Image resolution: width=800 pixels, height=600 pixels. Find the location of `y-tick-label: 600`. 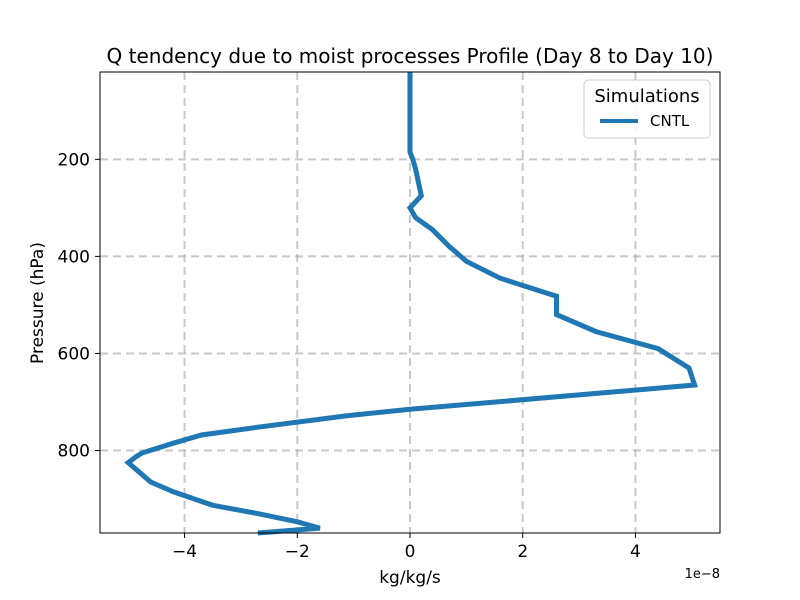

y-tick-label: 600 is located at coordinates (74, 354).